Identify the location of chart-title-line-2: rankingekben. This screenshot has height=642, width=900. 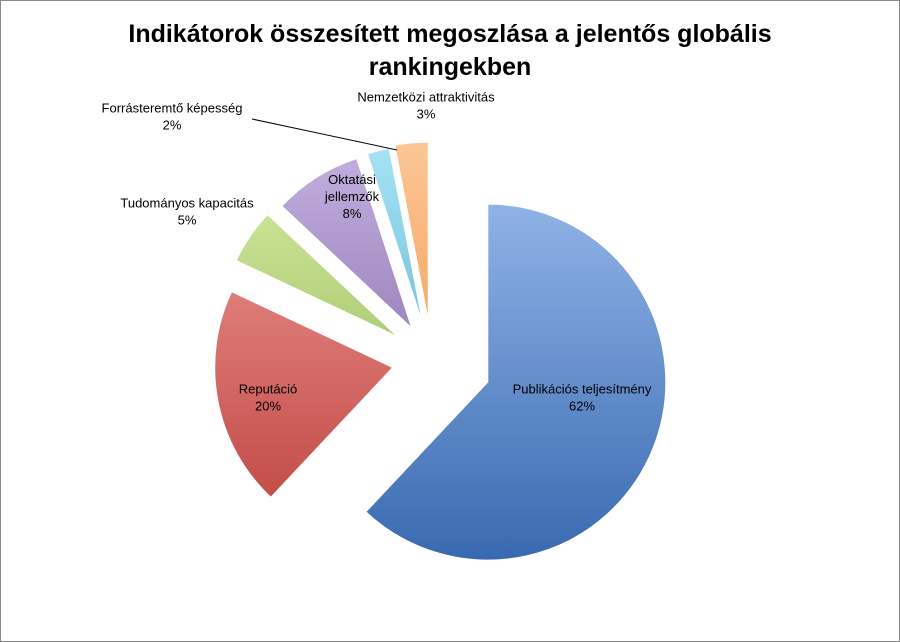
(450, 67).